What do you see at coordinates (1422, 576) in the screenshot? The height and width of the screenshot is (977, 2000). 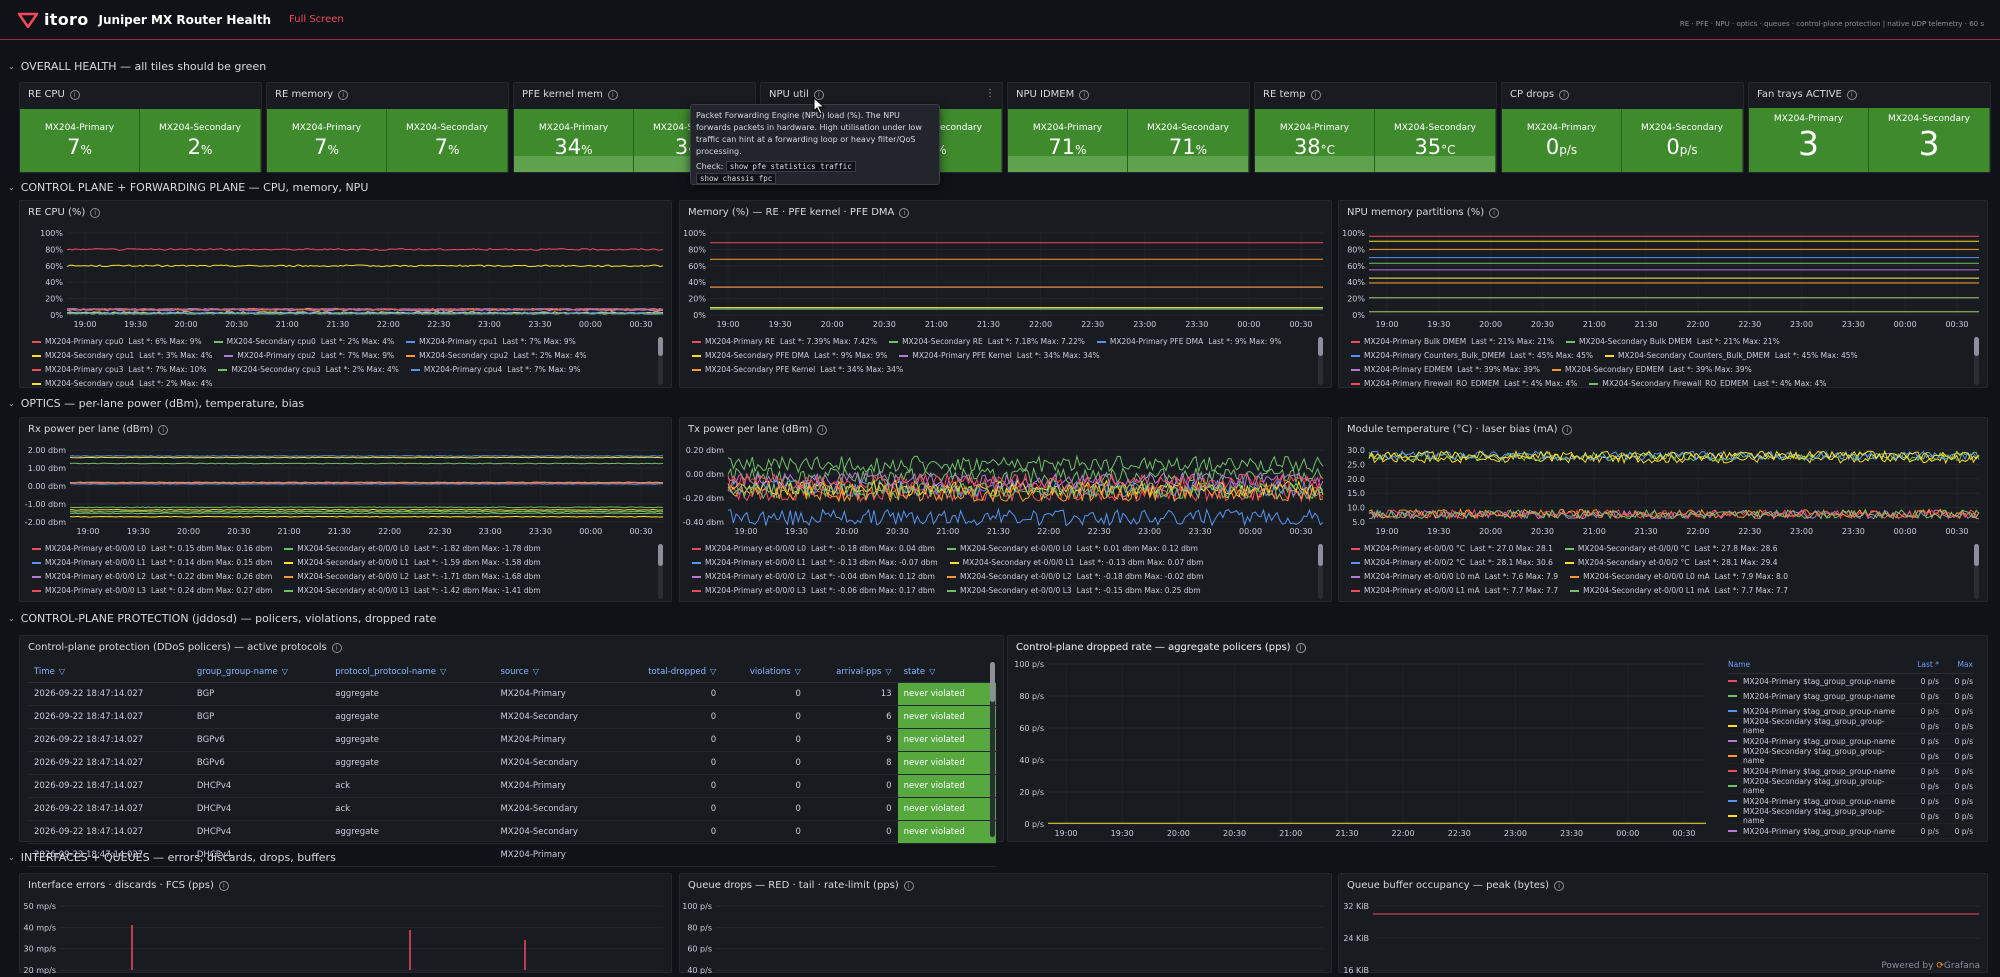 I see `legend-item: MX204-Primary et-0/0/0 L0 mA` at bounding box center [1422, 576].